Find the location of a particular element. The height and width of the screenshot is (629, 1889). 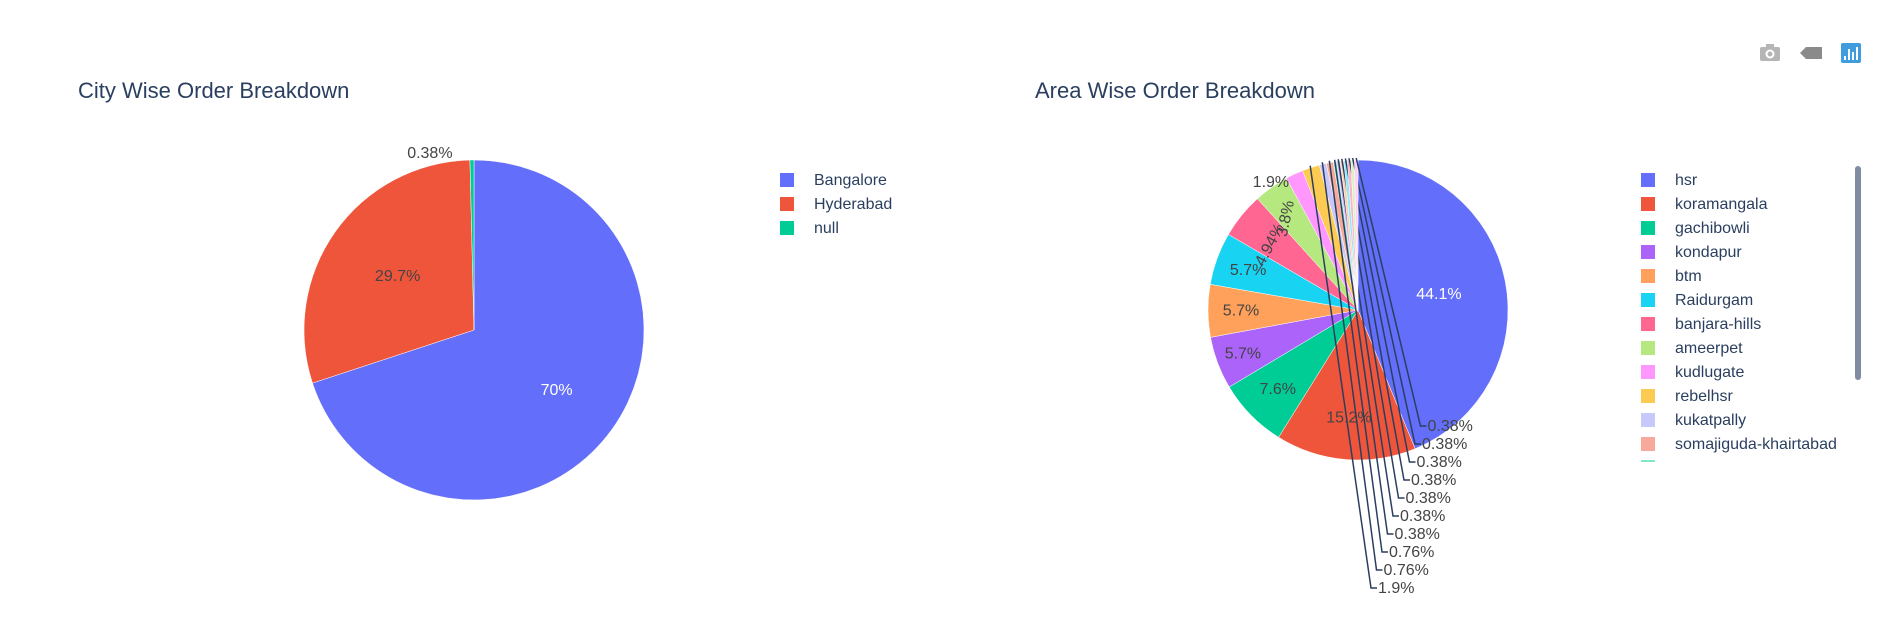

legend-label: rebelhsr is located at coordinates (1704, 396).